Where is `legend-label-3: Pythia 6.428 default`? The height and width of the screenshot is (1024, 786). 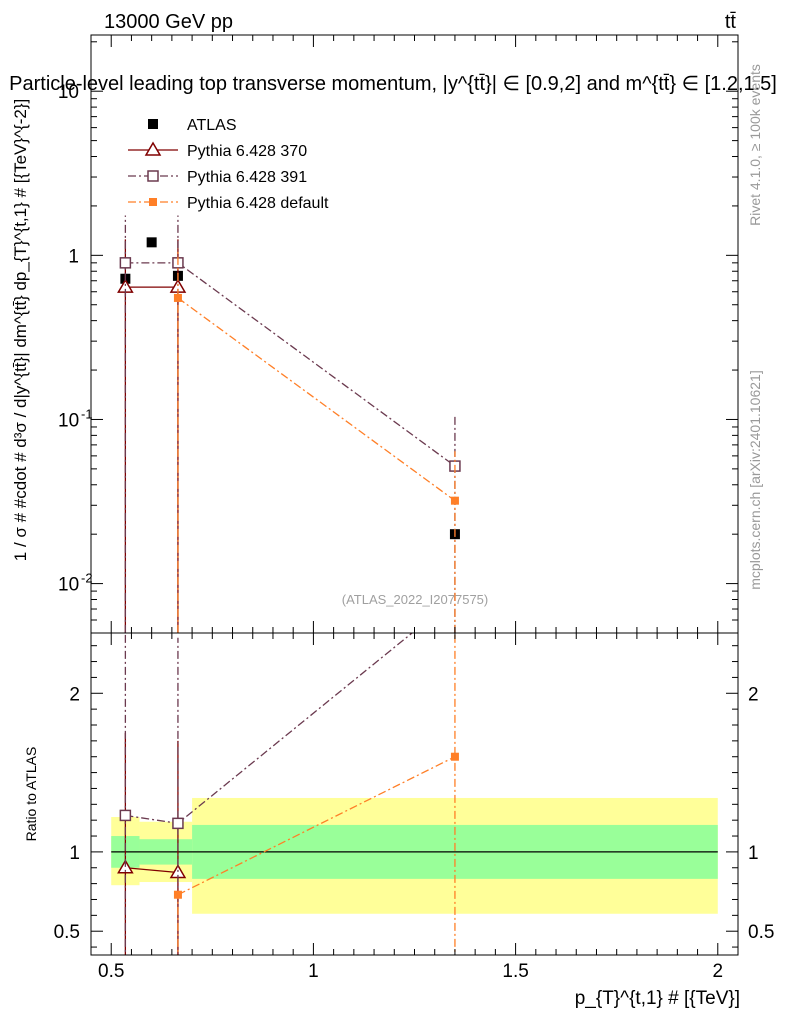 legend-label-3: Pythia 6.428 default is located at coordinates (258, 203).